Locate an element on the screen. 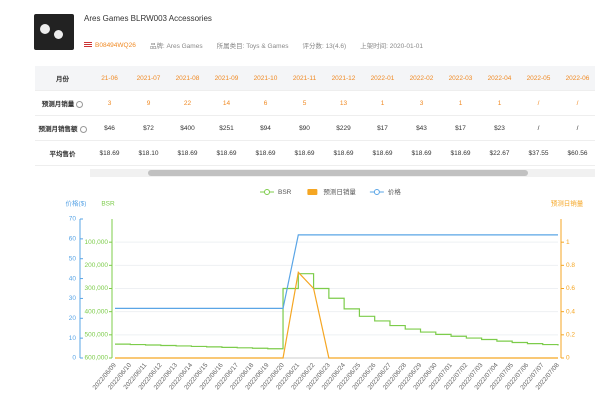 The width and height of the screenshot is (595, 400). y-tick-label: 70 is located at coordinates (73, 219).